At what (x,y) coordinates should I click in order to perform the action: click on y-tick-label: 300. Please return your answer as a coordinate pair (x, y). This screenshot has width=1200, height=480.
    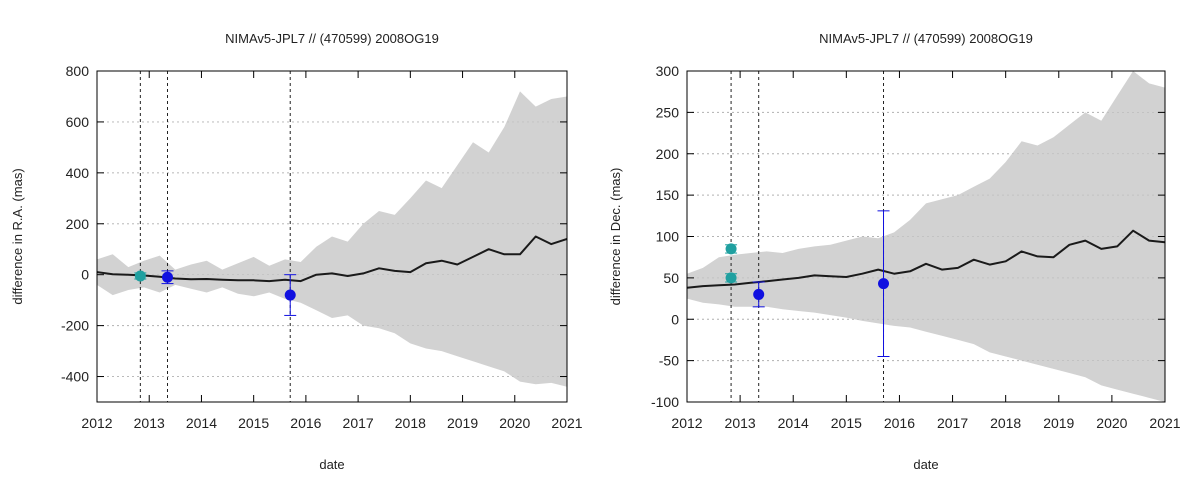
    Looking at the image, I should click on (668, 71).